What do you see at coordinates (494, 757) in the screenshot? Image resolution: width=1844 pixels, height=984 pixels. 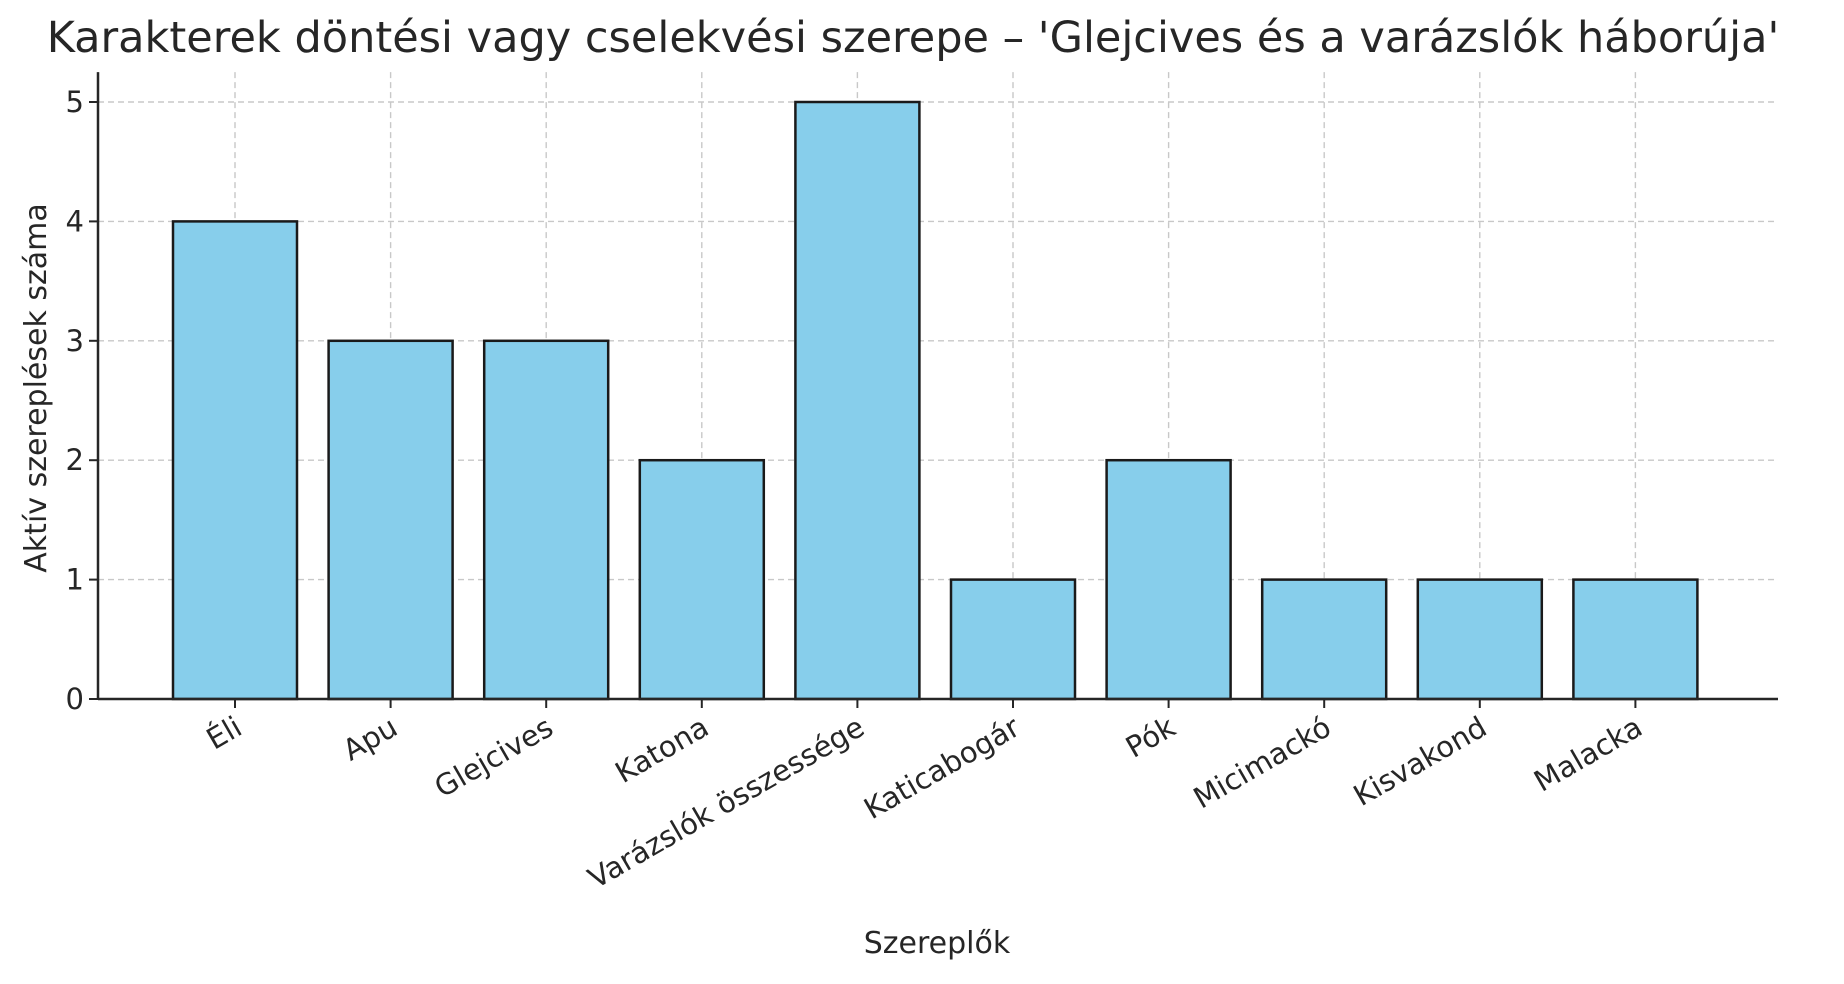 I see `x-tick-label: Glejcives` at bounding box center [494, 757].